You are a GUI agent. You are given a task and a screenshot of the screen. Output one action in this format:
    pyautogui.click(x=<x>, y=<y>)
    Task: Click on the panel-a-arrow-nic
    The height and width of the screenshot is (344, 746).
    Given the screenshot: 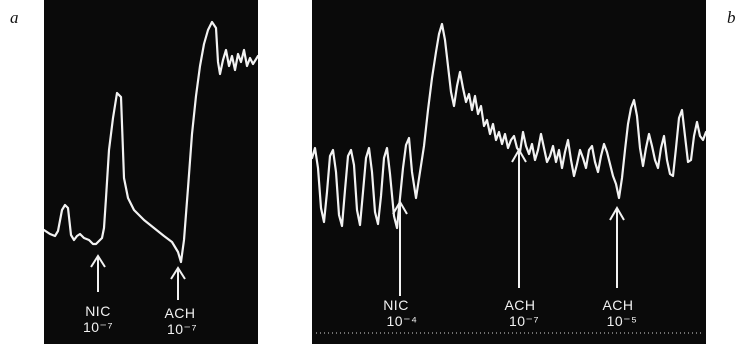 What is the action you would take?
    pyautogui.click(x=98, y=273)
    